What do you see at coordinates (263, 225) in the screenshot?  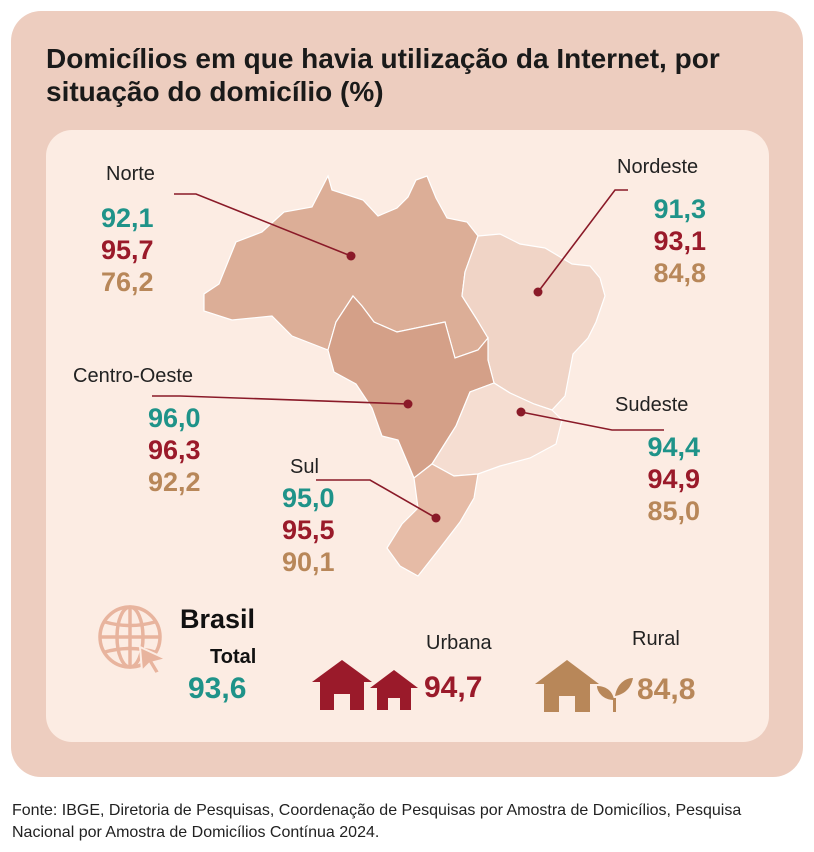 I see `norte-leader-line` at bounding box center [263, 225].